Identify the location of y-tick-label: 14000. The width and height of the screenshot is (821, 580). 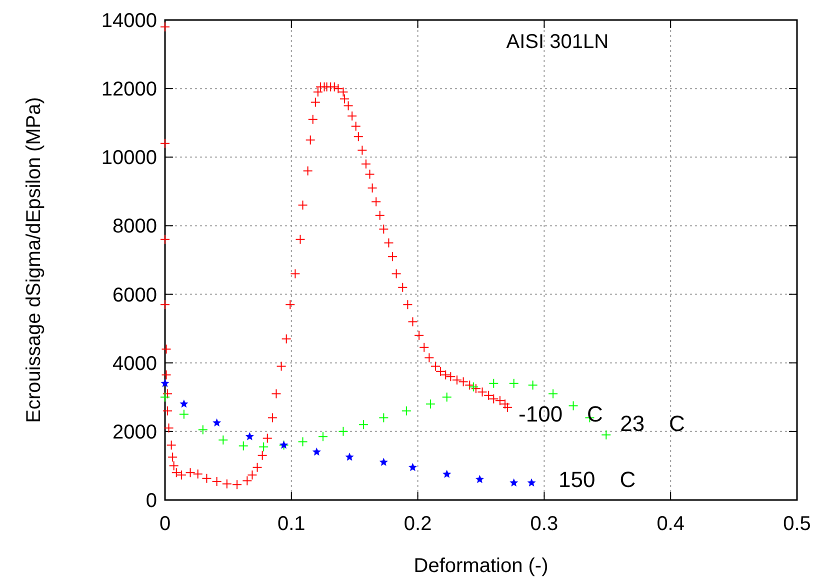
(129, 21).